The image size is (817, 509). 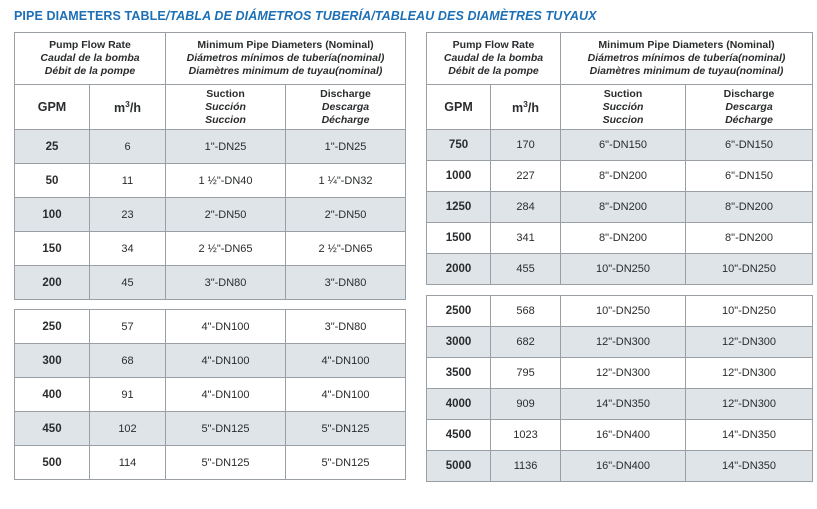 I want to click on table-row: 100 23 2"-DN50 2"-DN50, so click(x=210, y=214).